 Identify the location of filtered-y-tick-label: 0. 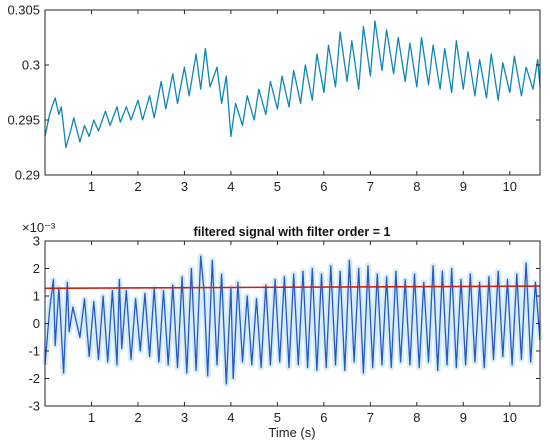
(36, 323).